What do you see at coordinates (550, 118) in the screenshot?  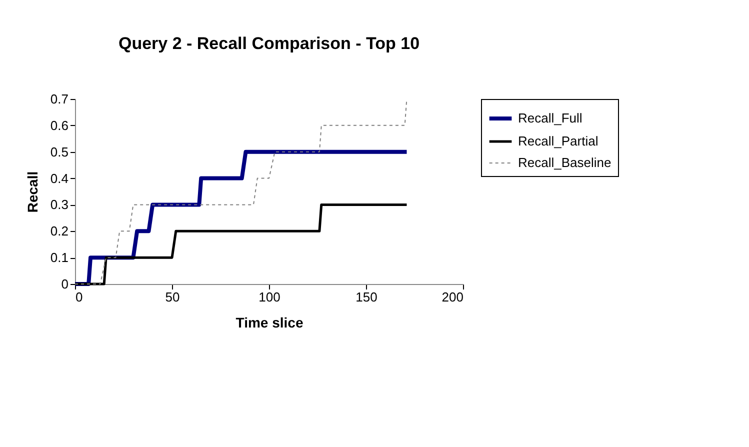 I see `legend-label: Recall_Full` at bounding box center [550, 118].